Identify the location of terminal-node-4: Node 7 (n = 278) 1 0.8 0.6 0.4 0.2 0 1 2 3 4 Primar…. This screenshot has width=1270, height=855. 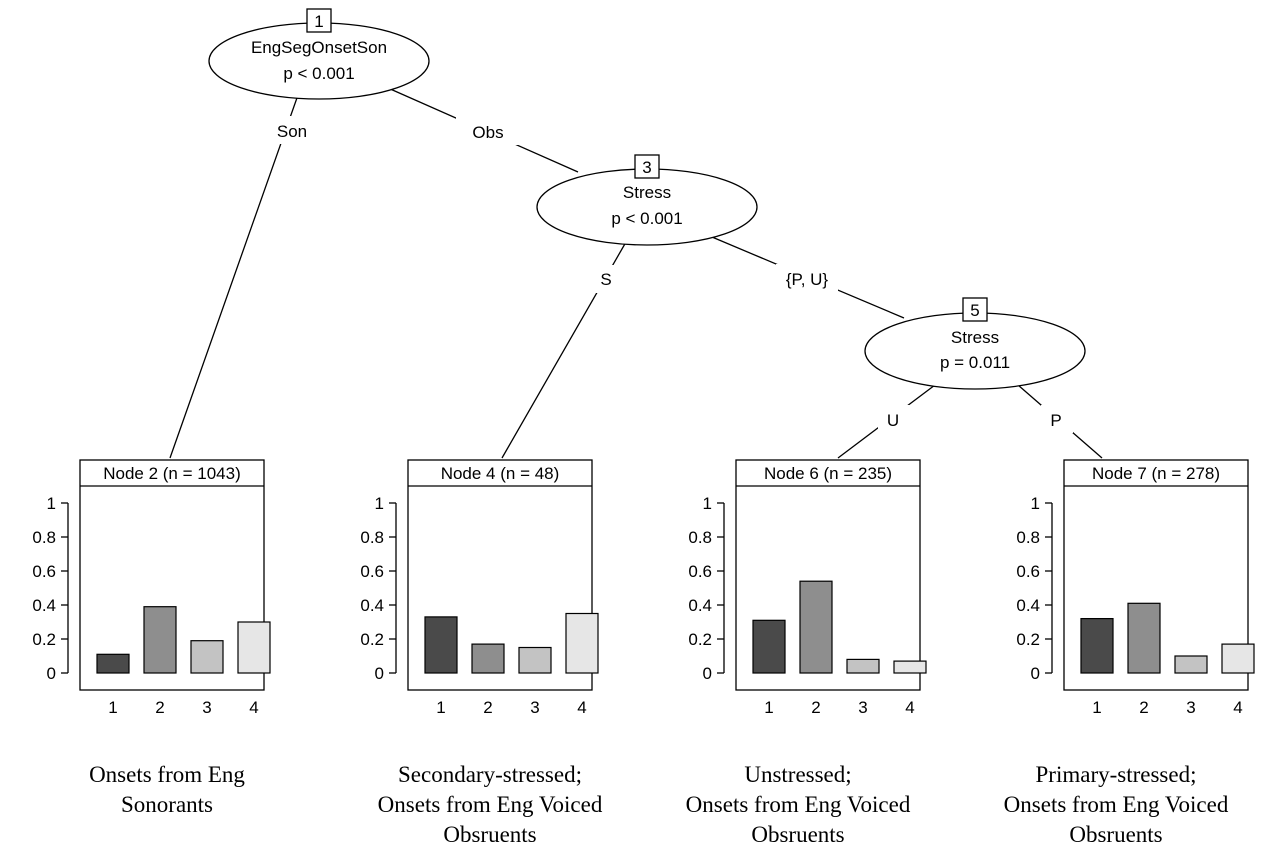
(1129, 653).